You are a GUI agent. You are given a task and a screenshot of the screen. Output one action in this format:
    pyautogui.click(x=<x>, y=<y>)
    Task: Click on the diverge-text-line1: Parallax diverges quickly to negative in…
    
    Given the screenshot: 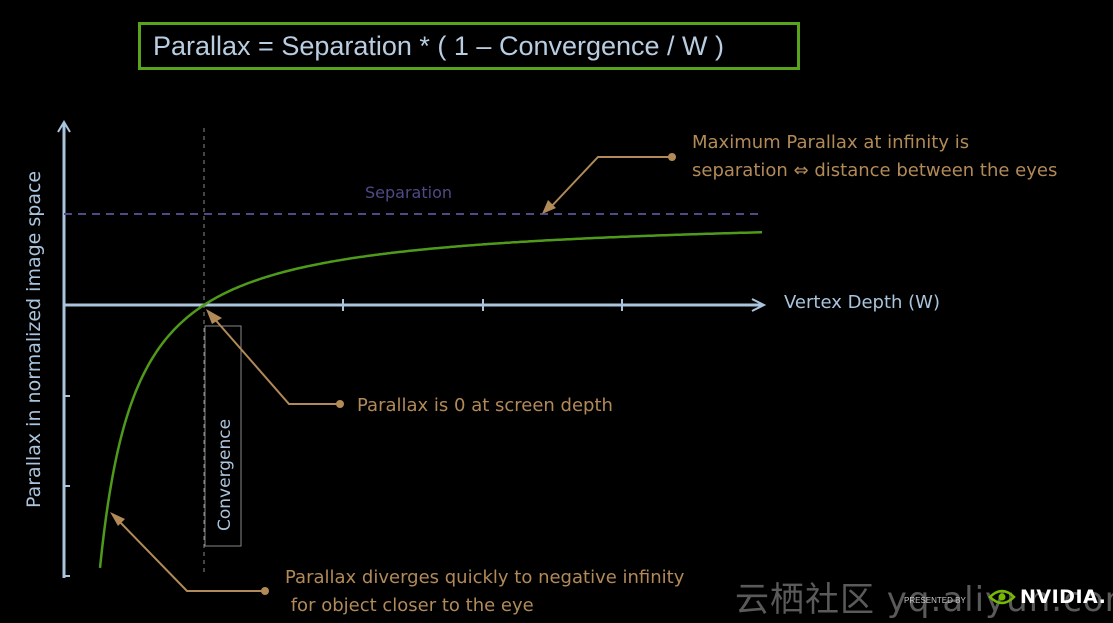 What is the action you would take?
    pyautogui.click(x=485, y=577)
    